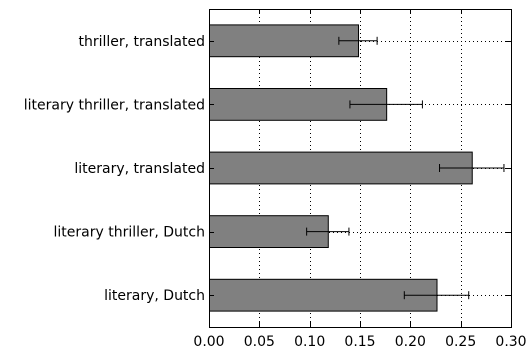  Describe the element at coordinates (139, 169) in the screenshot. I see `category-label: literary, translated` at that location.